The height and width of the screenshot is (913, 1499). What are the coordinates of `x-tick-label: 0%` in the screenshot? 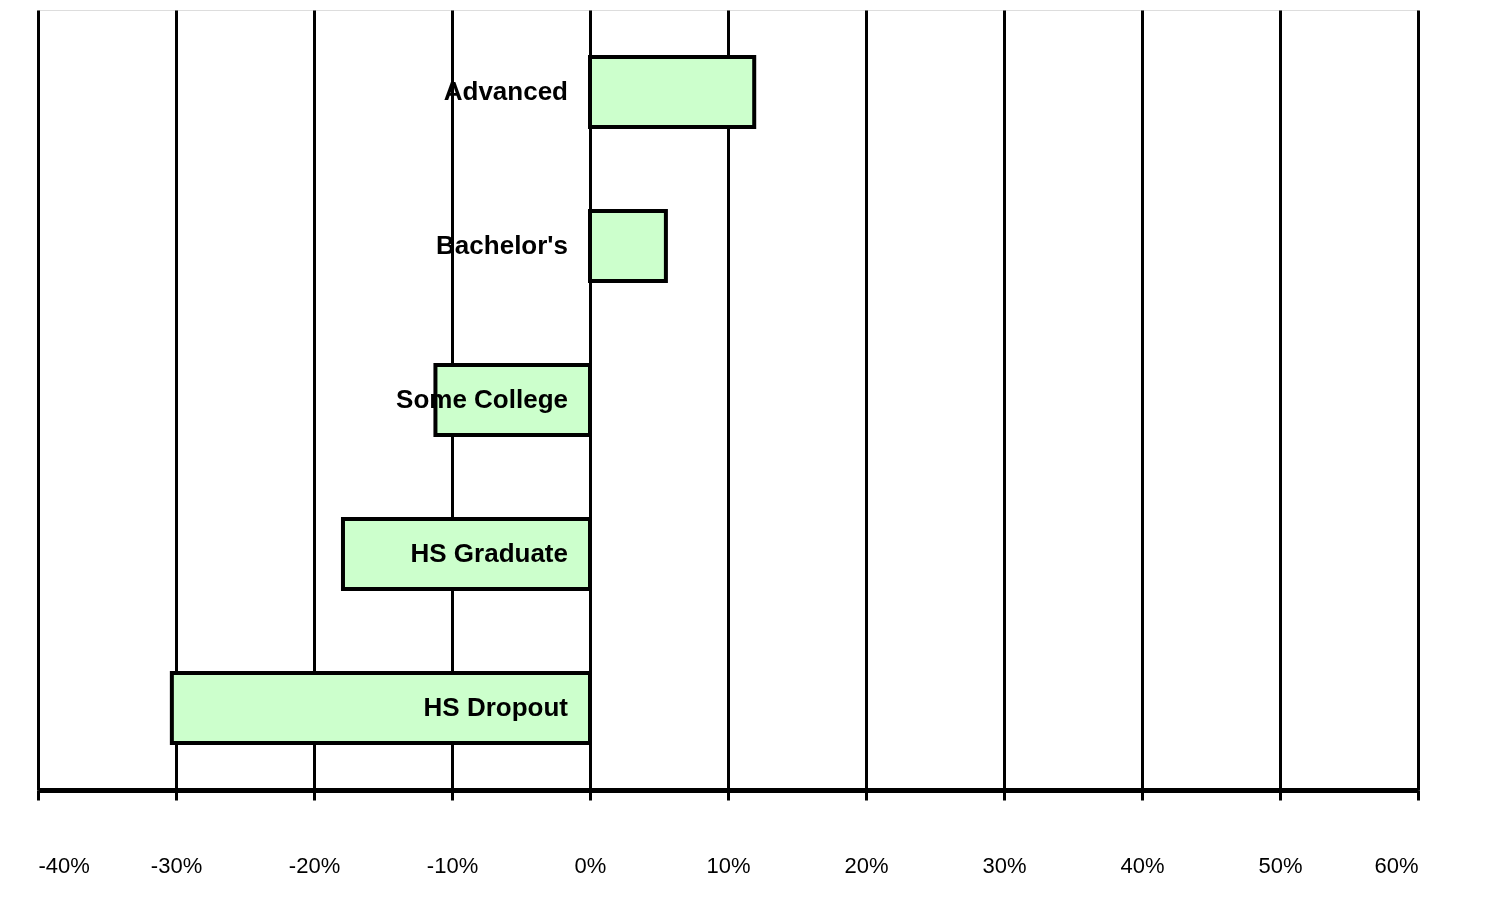 It's located at (590, 865).